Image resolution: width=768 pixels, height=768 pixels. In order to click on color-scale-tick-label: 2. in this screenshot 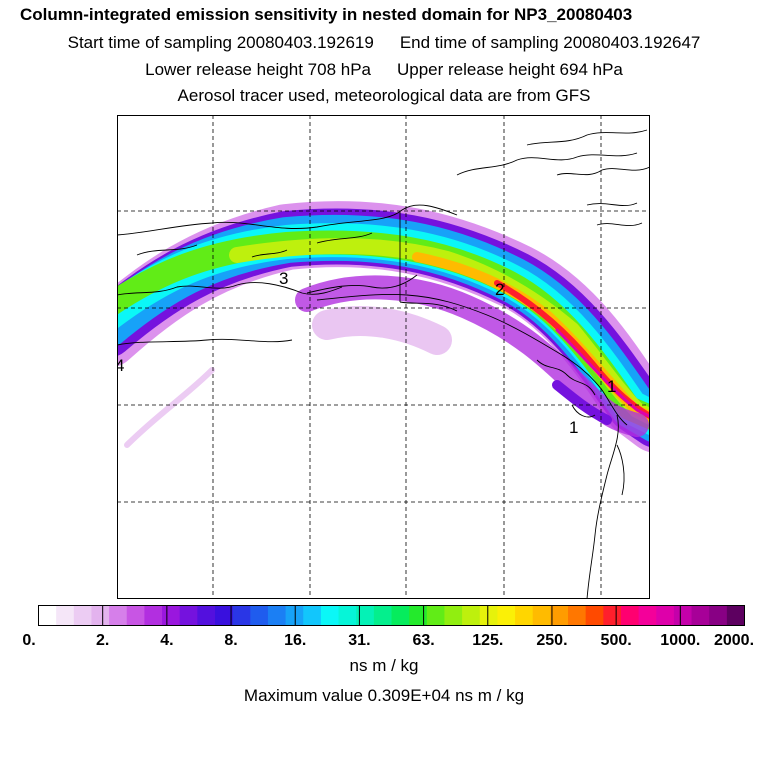, I will do `click(103, 640)`.